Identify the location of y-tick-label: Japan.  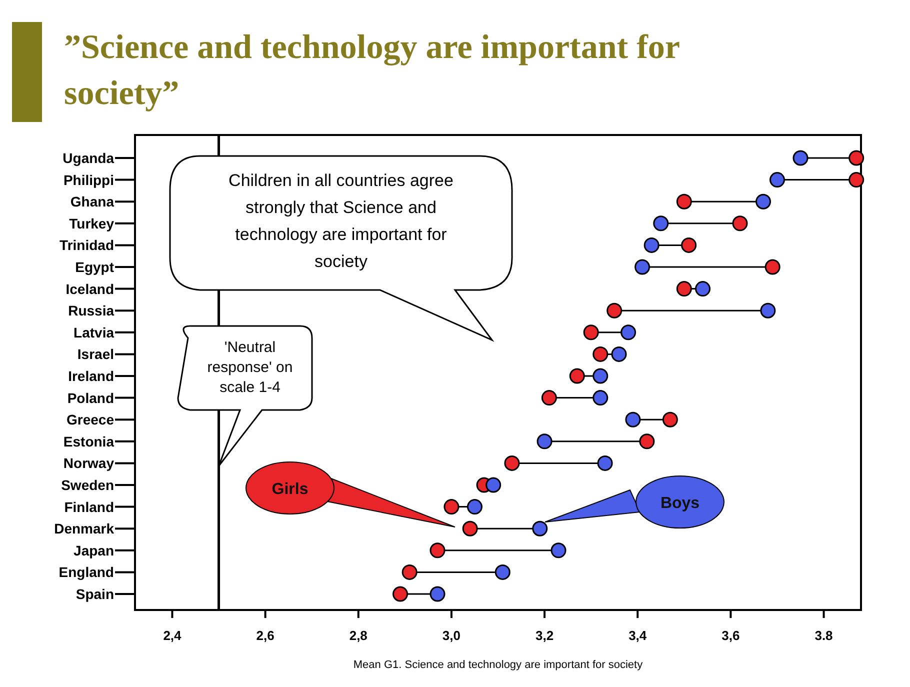
(94, 550).